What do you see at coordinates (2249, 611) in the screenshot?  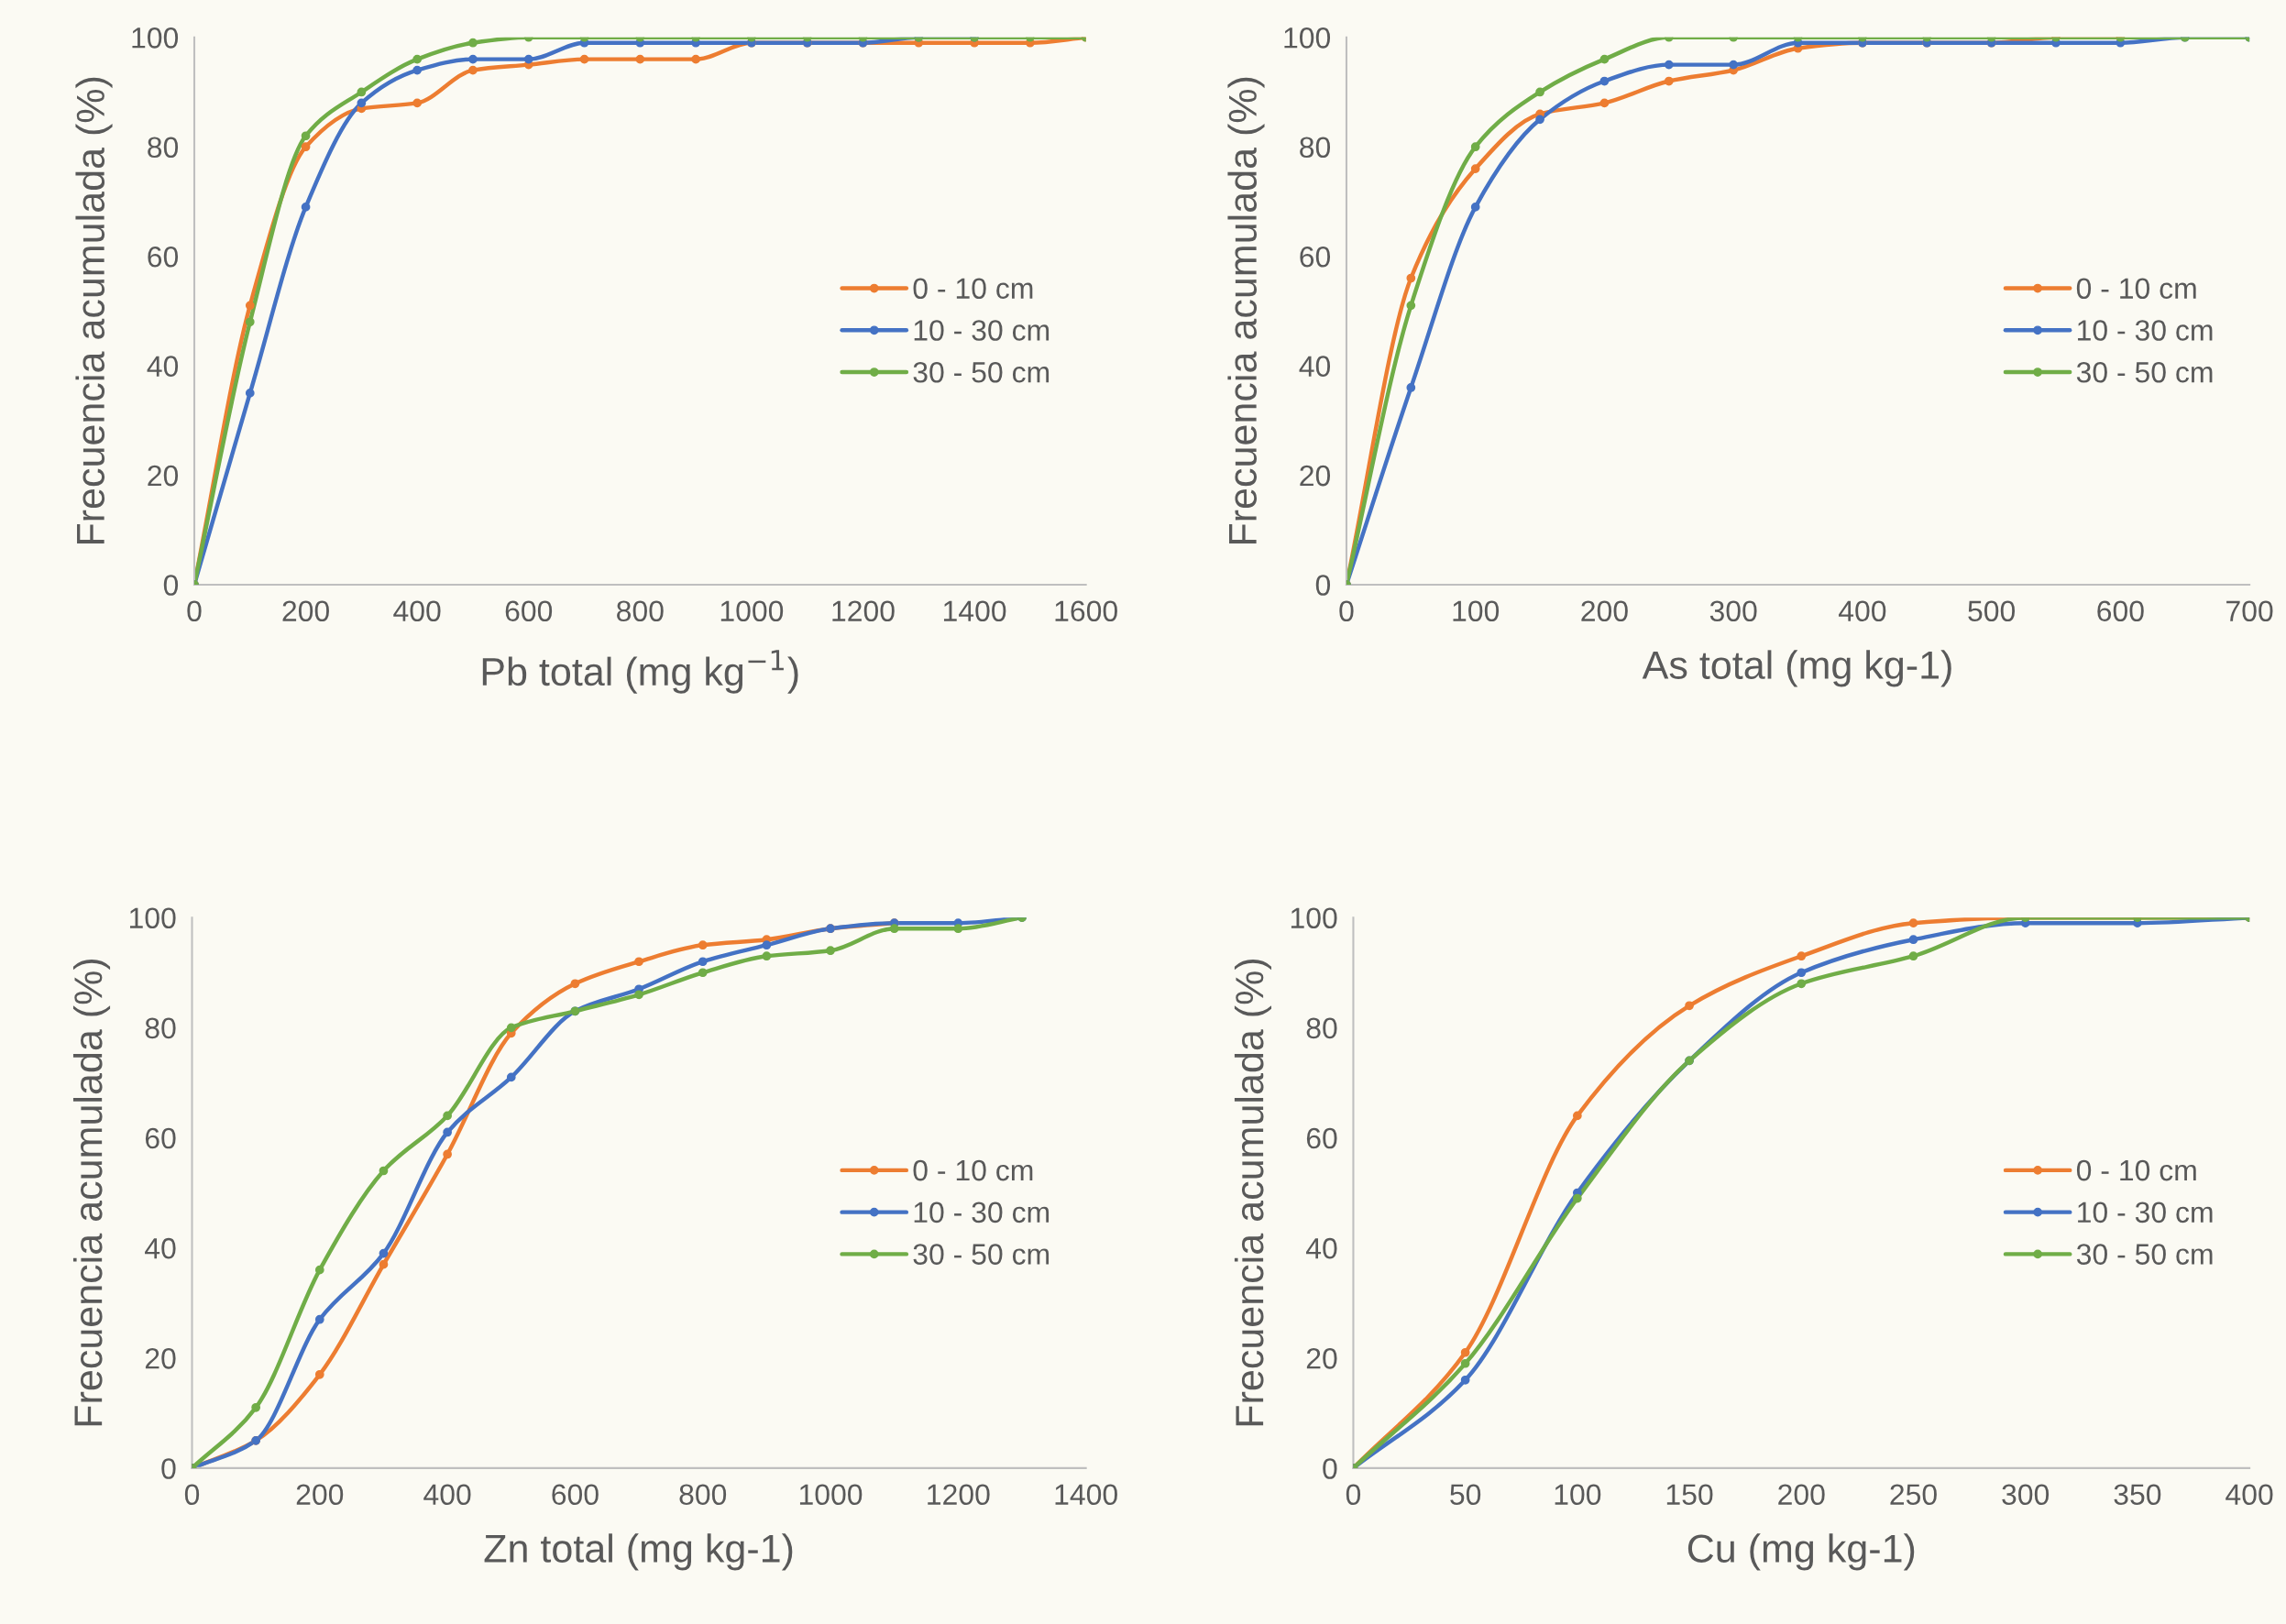 I see `x-tick-label: 700` at bounding box center [2249, 611].